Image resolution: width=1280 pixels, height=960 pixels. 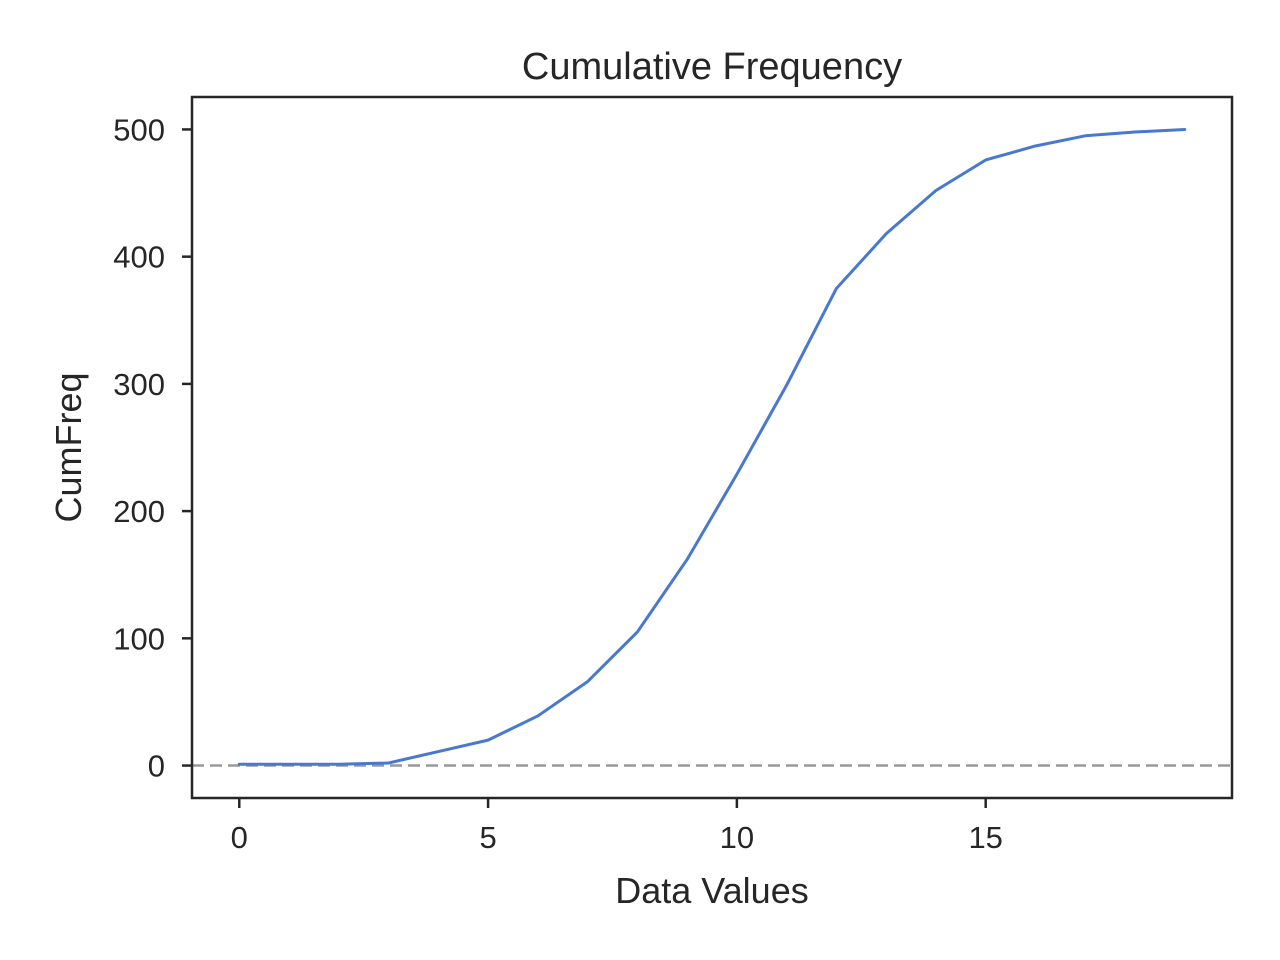 What do you see at coordinates (712, 67) in the screenshot?
I see `chart-title: Cumulative Frequency` at bounding box center [712, 67].